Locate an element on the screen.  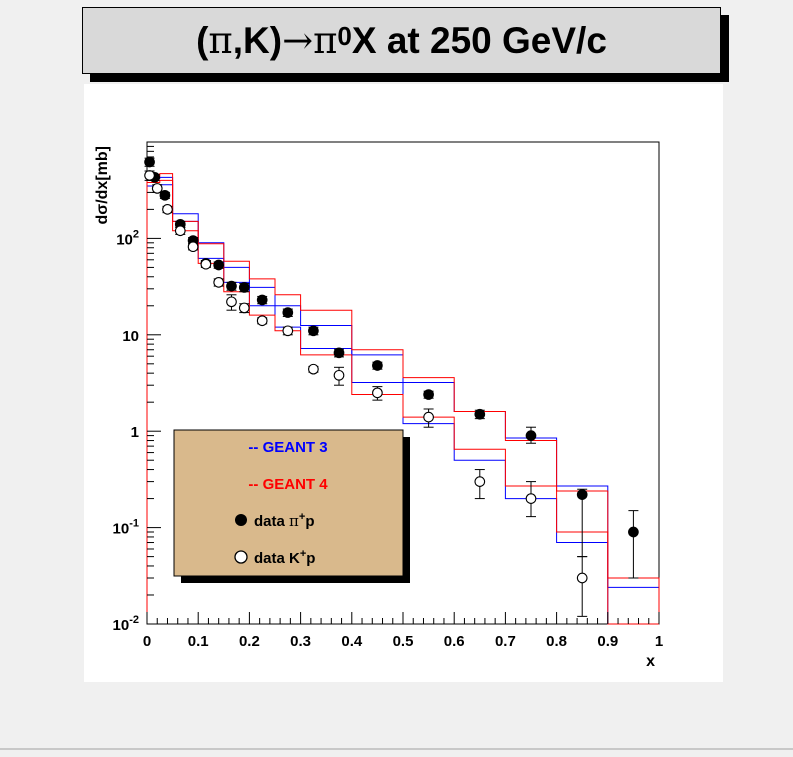
x-tick-label: 0.5 is located at coordinates (403, 641).